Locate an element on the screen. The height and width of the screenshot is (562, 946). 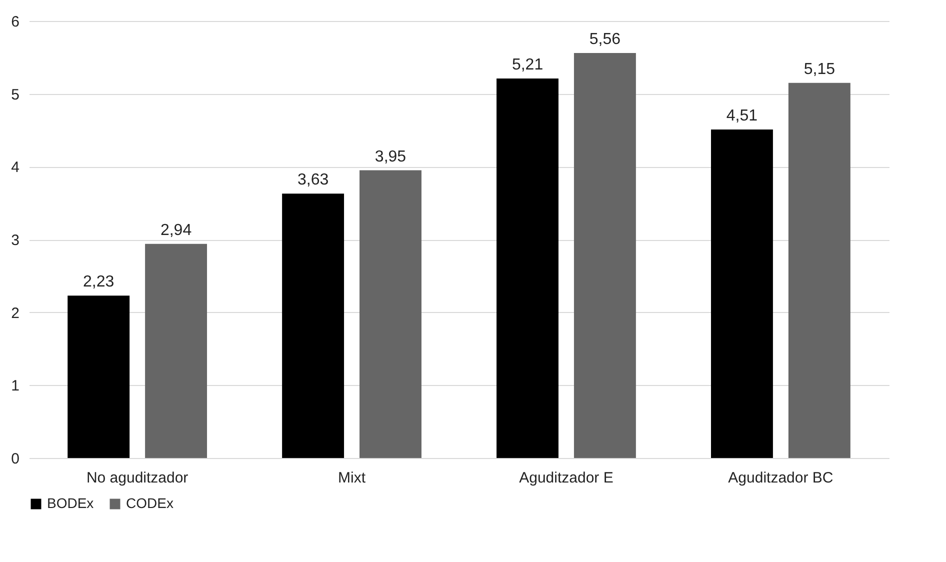
data-label: 5,56 is located at coordinates (605, 39).